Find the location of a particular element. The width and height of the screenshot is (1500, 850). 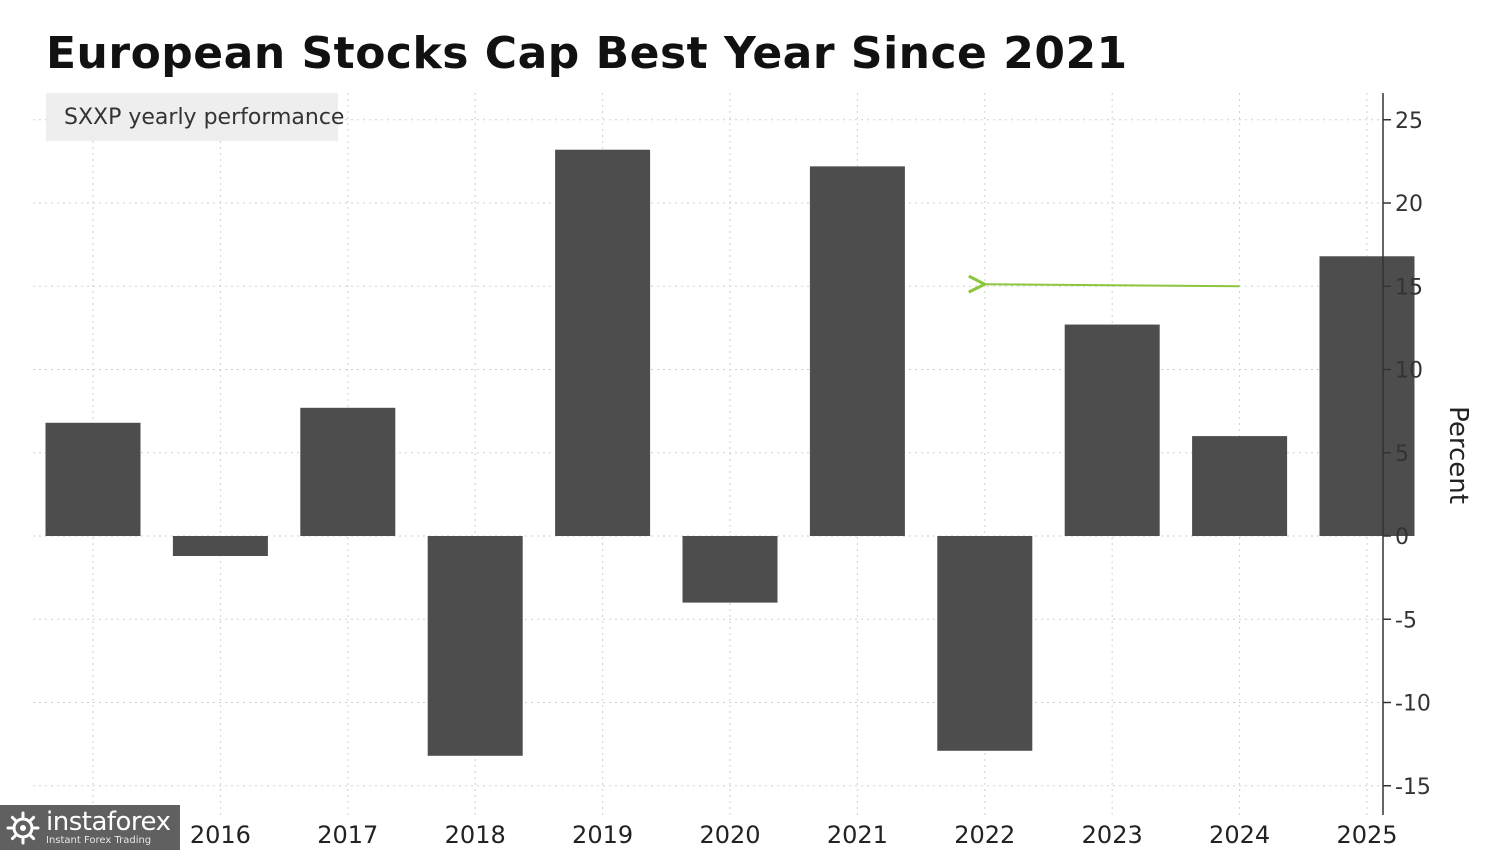

watermark-logo: instaforex Instant Forex Trading is located at coordinates (90, 827).